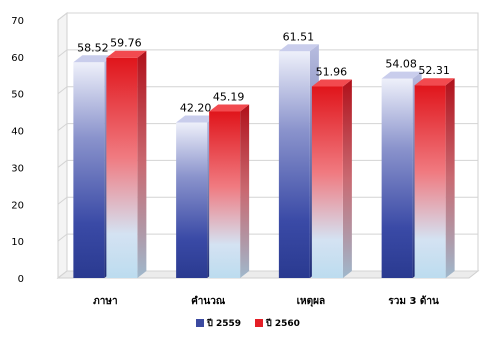  What do you see at coordinates (332, 71) in the screenshot?
I see `data-label: 51.96` at bounding box center [332, 71].